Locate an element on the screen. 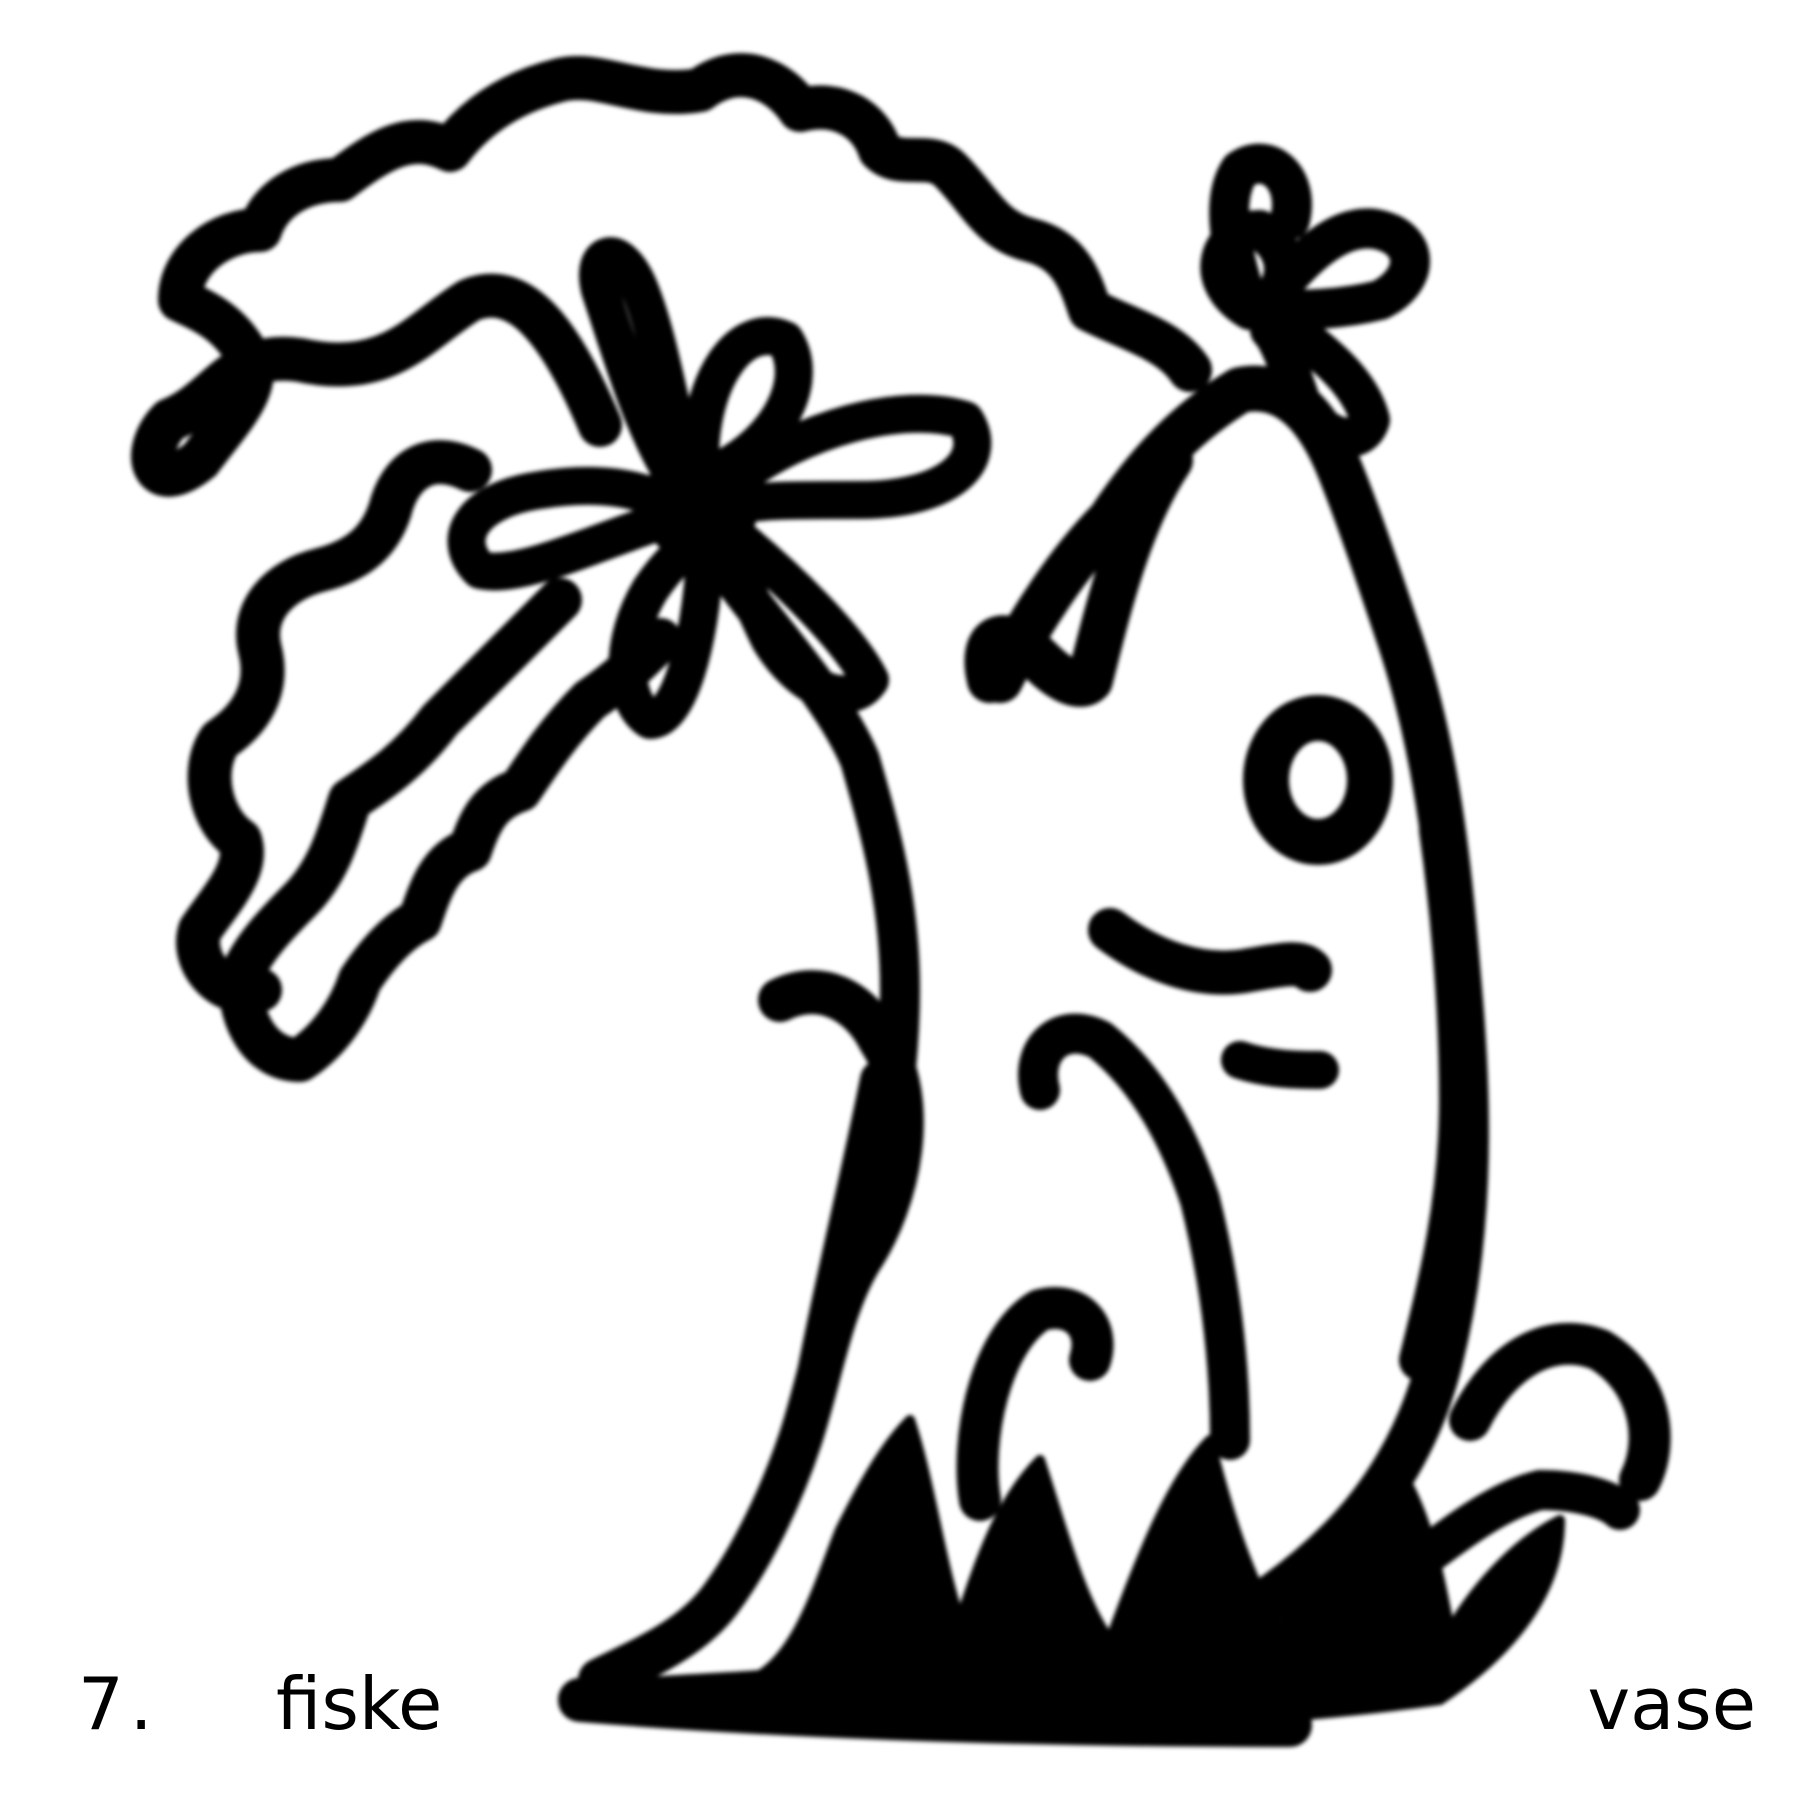 The image size is (1814, 1814). caption-number: 7. is located at coordinates (118, 1704).